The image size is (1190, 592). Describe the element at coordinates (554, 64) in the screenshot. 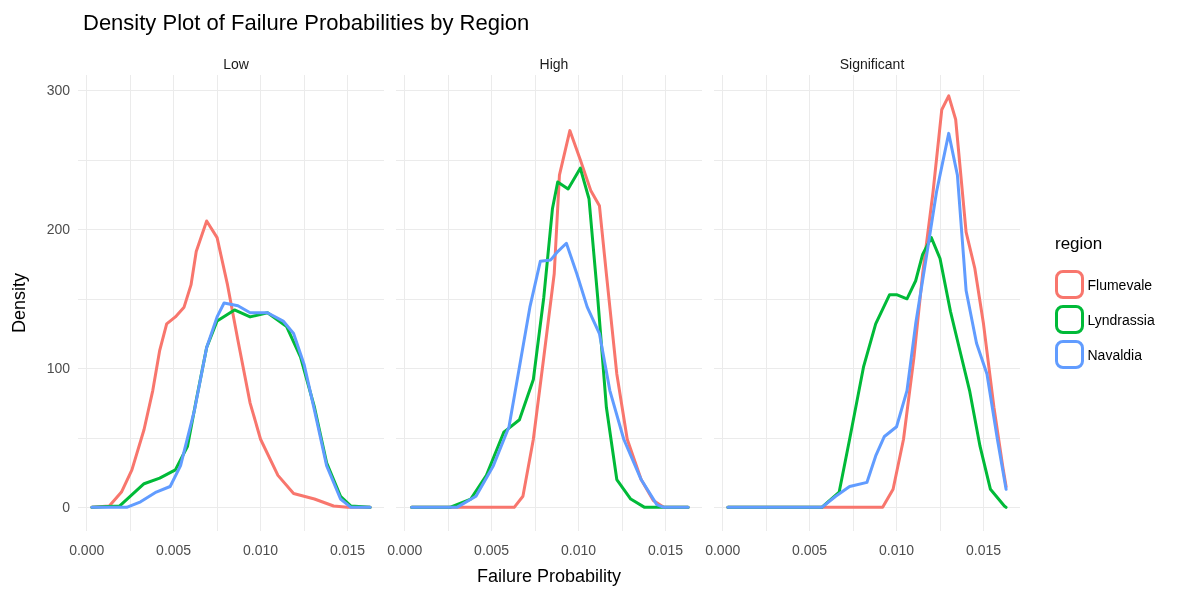

I see `chart-subtitle: High` at that location.